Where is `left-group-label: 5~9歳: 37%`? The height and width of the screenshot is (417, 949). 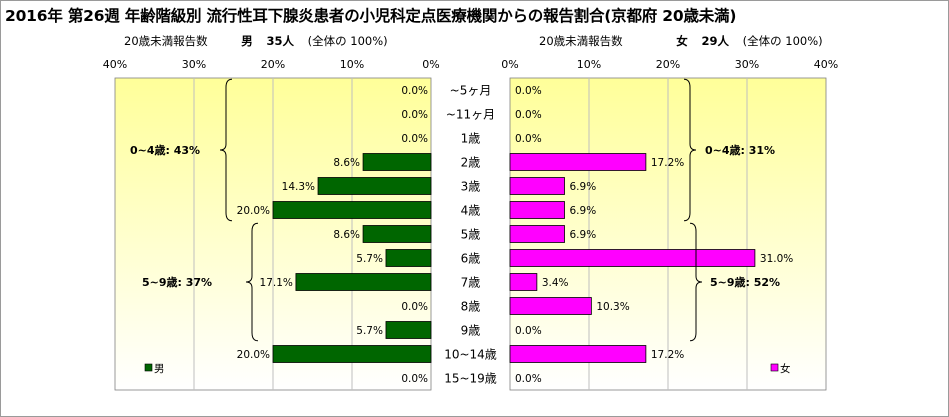 left-group-label: 5~9歳: 37% is located at coordinates (177, 282).